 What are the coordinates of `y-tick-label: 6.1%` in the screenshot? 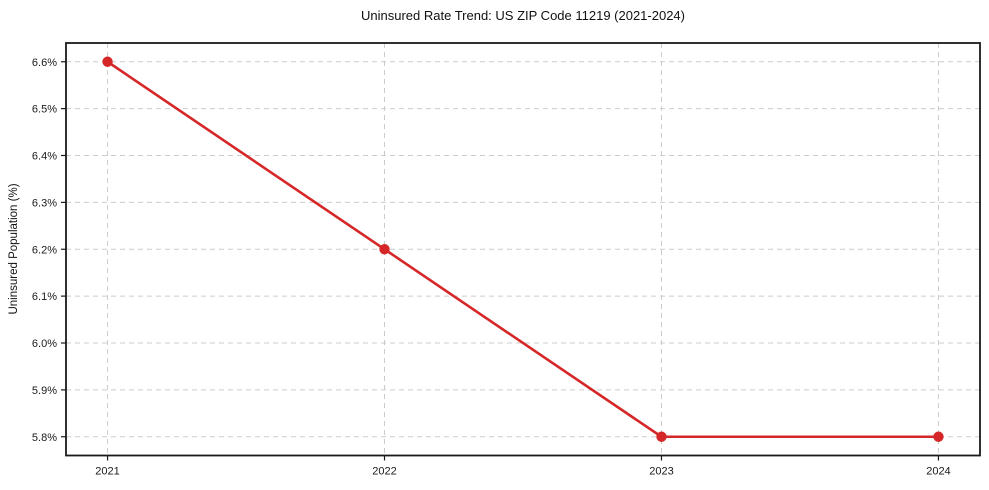 It's located at (44, 297).